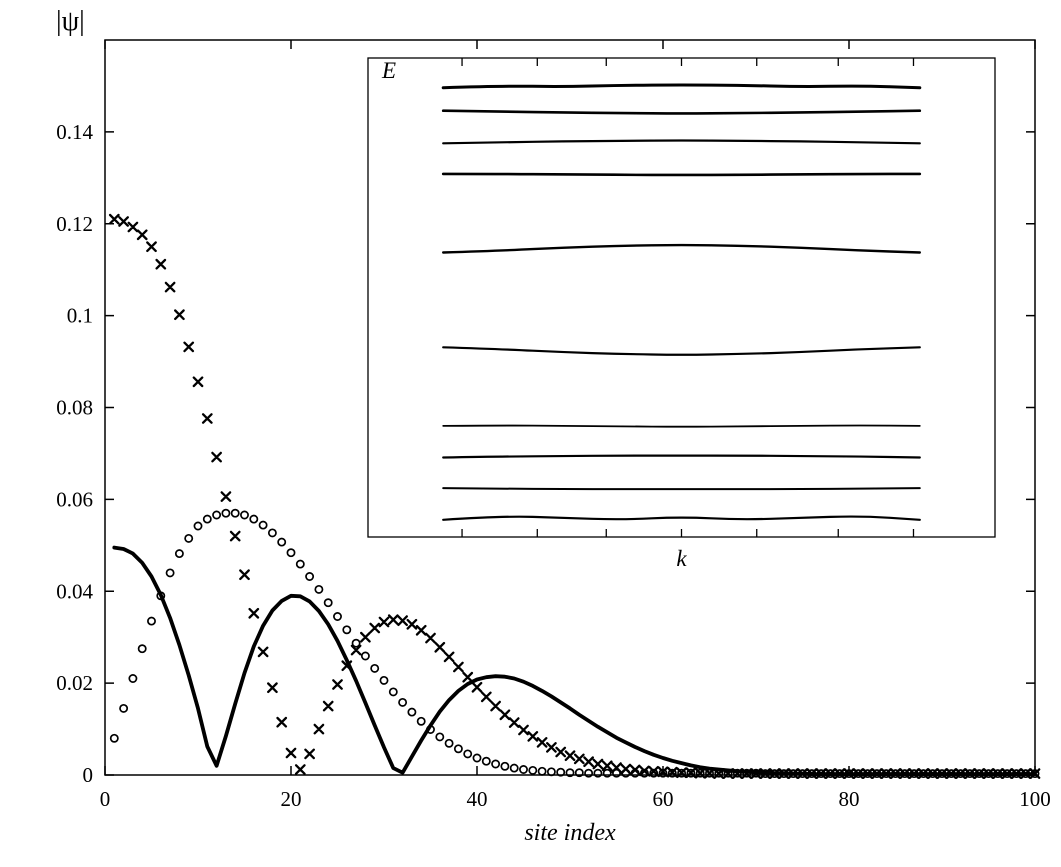 The width and height of the screenshot is (1061, 867). What do you see at coordinates (105, 799) in the screenshot?
I see `x-tick-label: 0` at bounding box center [105, 799].